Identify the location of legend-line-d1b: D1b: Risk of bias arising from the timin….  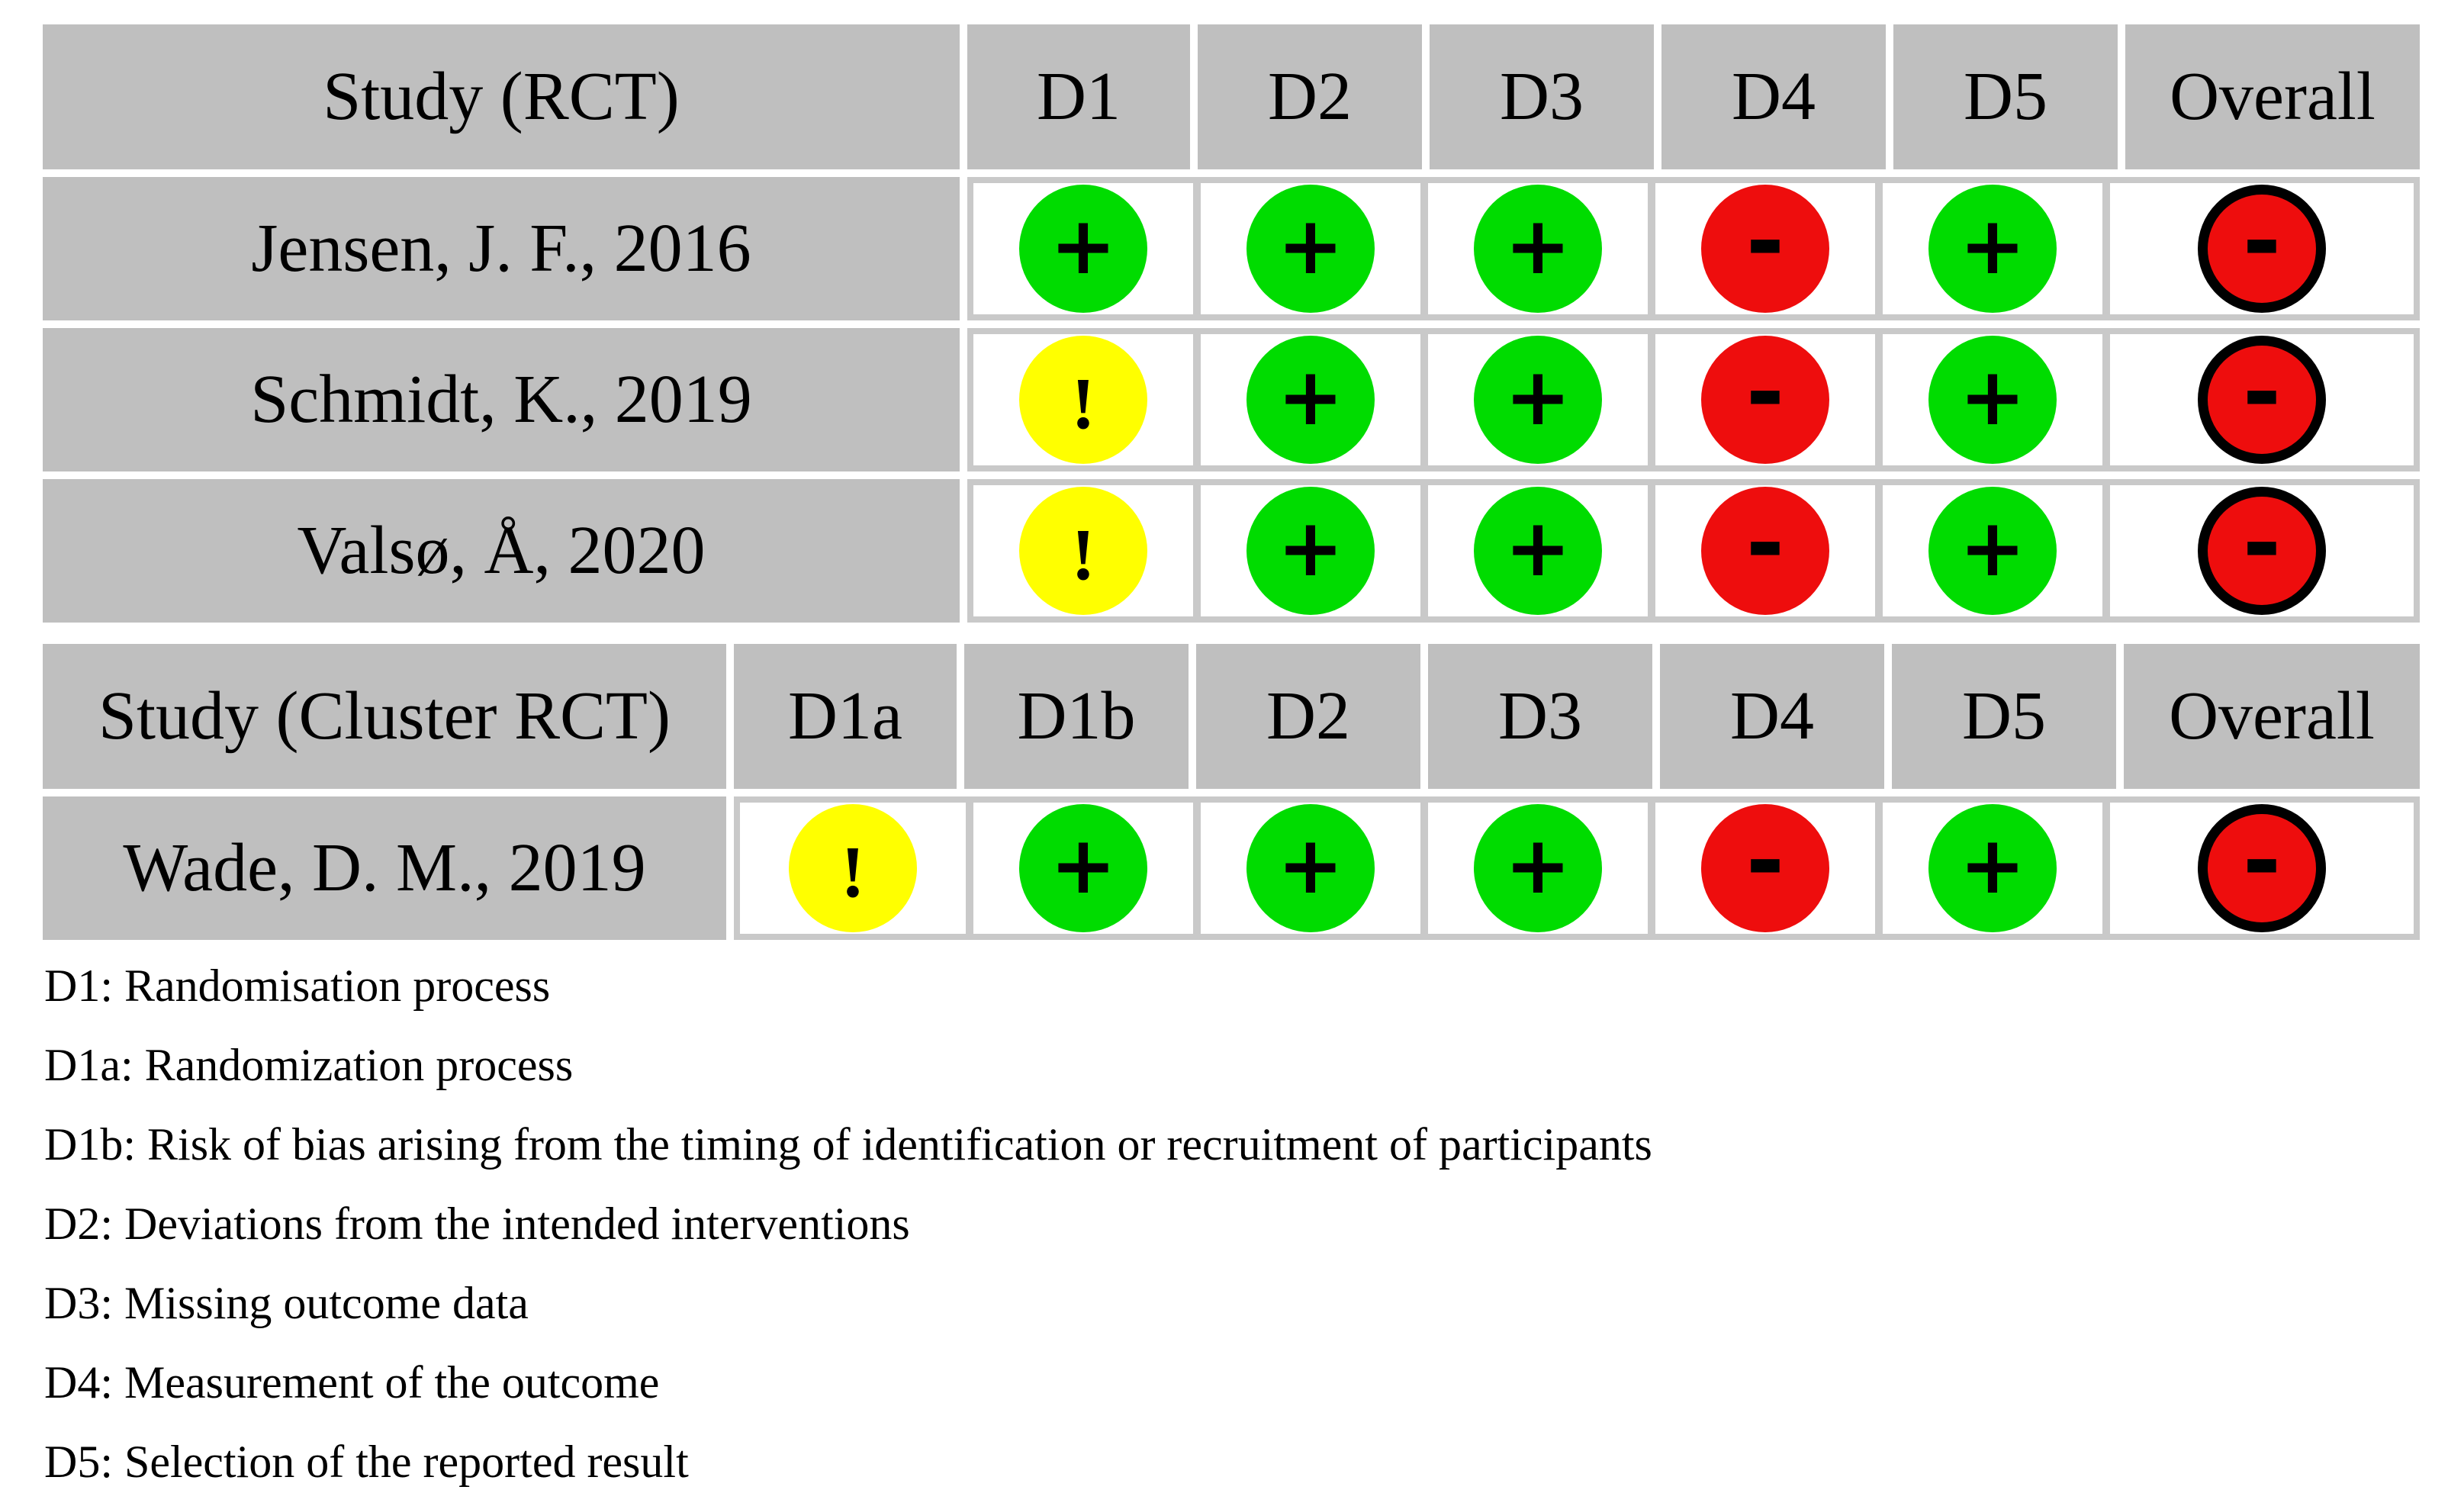
(848, 1144).